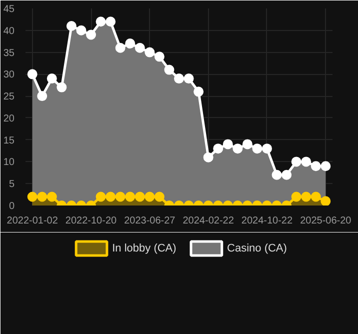 The height and width of the screenshot is (334, 358). Describe the element at coordinates (208, 221) in the screenshot. I see `x-tick-label: 2024-02-22` at that location.